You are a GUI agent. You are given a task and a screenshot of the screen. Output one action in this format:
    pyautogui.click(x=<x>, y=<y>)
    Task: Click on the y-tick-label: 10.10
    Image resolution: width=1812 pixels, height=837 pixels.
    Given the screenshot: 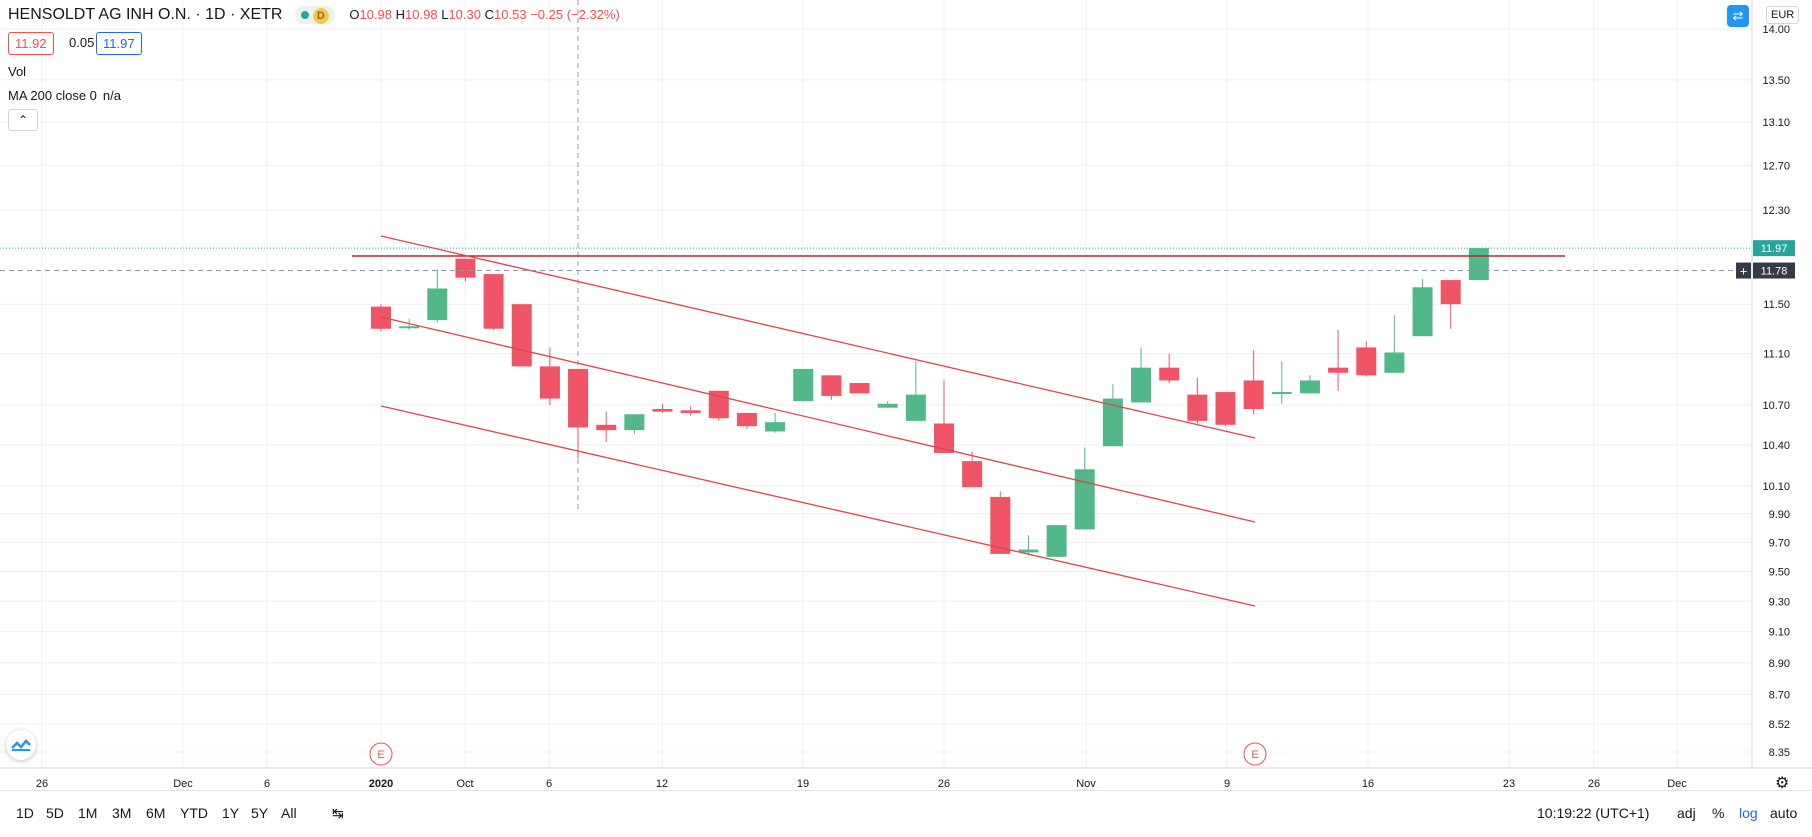 What is the action you would take?
    pyautogui.click(x=1776, y=487)
    